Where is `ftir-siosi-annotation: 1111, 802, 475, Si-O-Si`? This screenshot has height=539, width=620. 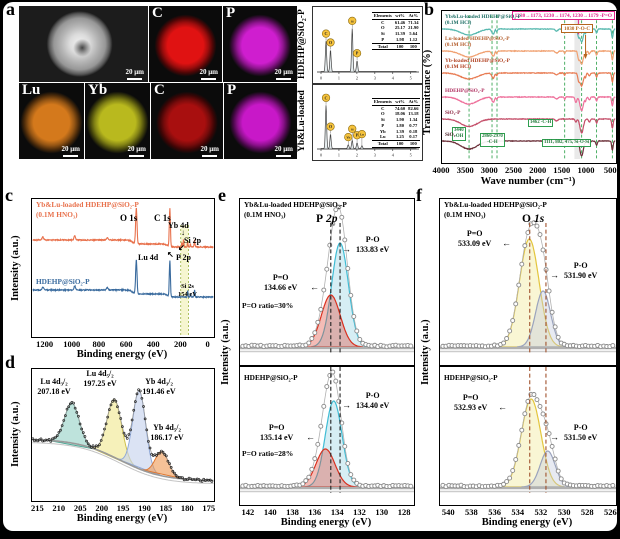
ftir-siosi-annotation: 1111, 802, 475, Si-O-Si is located at coordinates (567, 143).